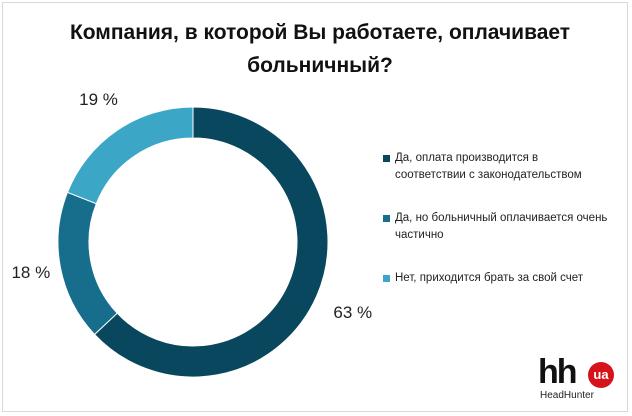 The image size is (632, 416). What do you see at coordinates (601, 375) in the screenshot?
I see `logo-badge: ua` at bounding box center [601, 375].